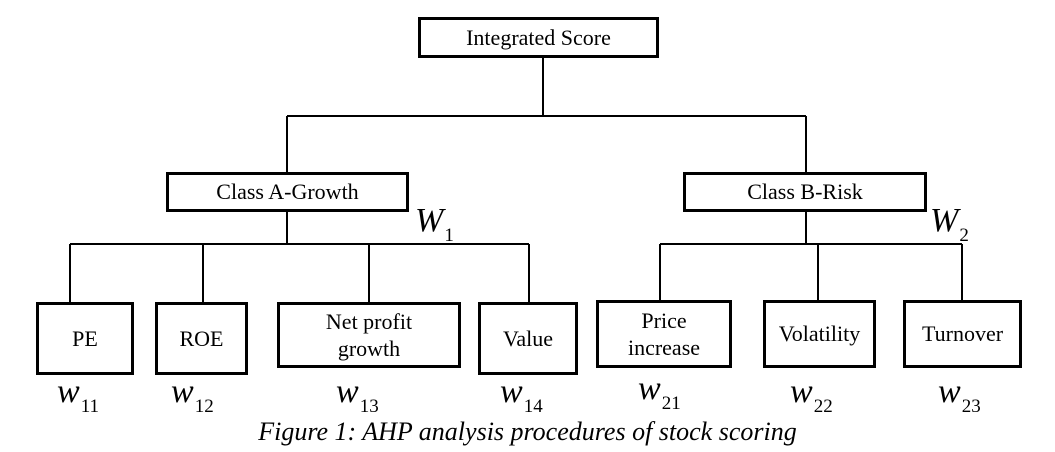 Image resolution: width=1055 pixels, height=452 pixels. Describe the element at coordinates (538, 37) in the screenshot. I see `integrated-score-node: Integrated Score` at that location.